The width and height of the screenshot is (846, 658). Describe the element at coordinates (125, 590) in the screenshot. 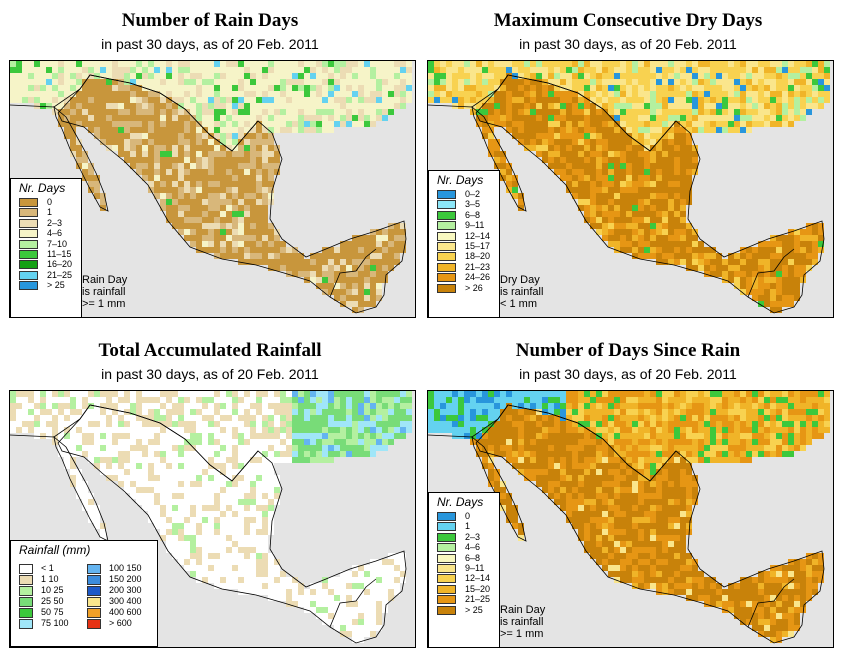

I see `legend-label: 200 300` at that location.